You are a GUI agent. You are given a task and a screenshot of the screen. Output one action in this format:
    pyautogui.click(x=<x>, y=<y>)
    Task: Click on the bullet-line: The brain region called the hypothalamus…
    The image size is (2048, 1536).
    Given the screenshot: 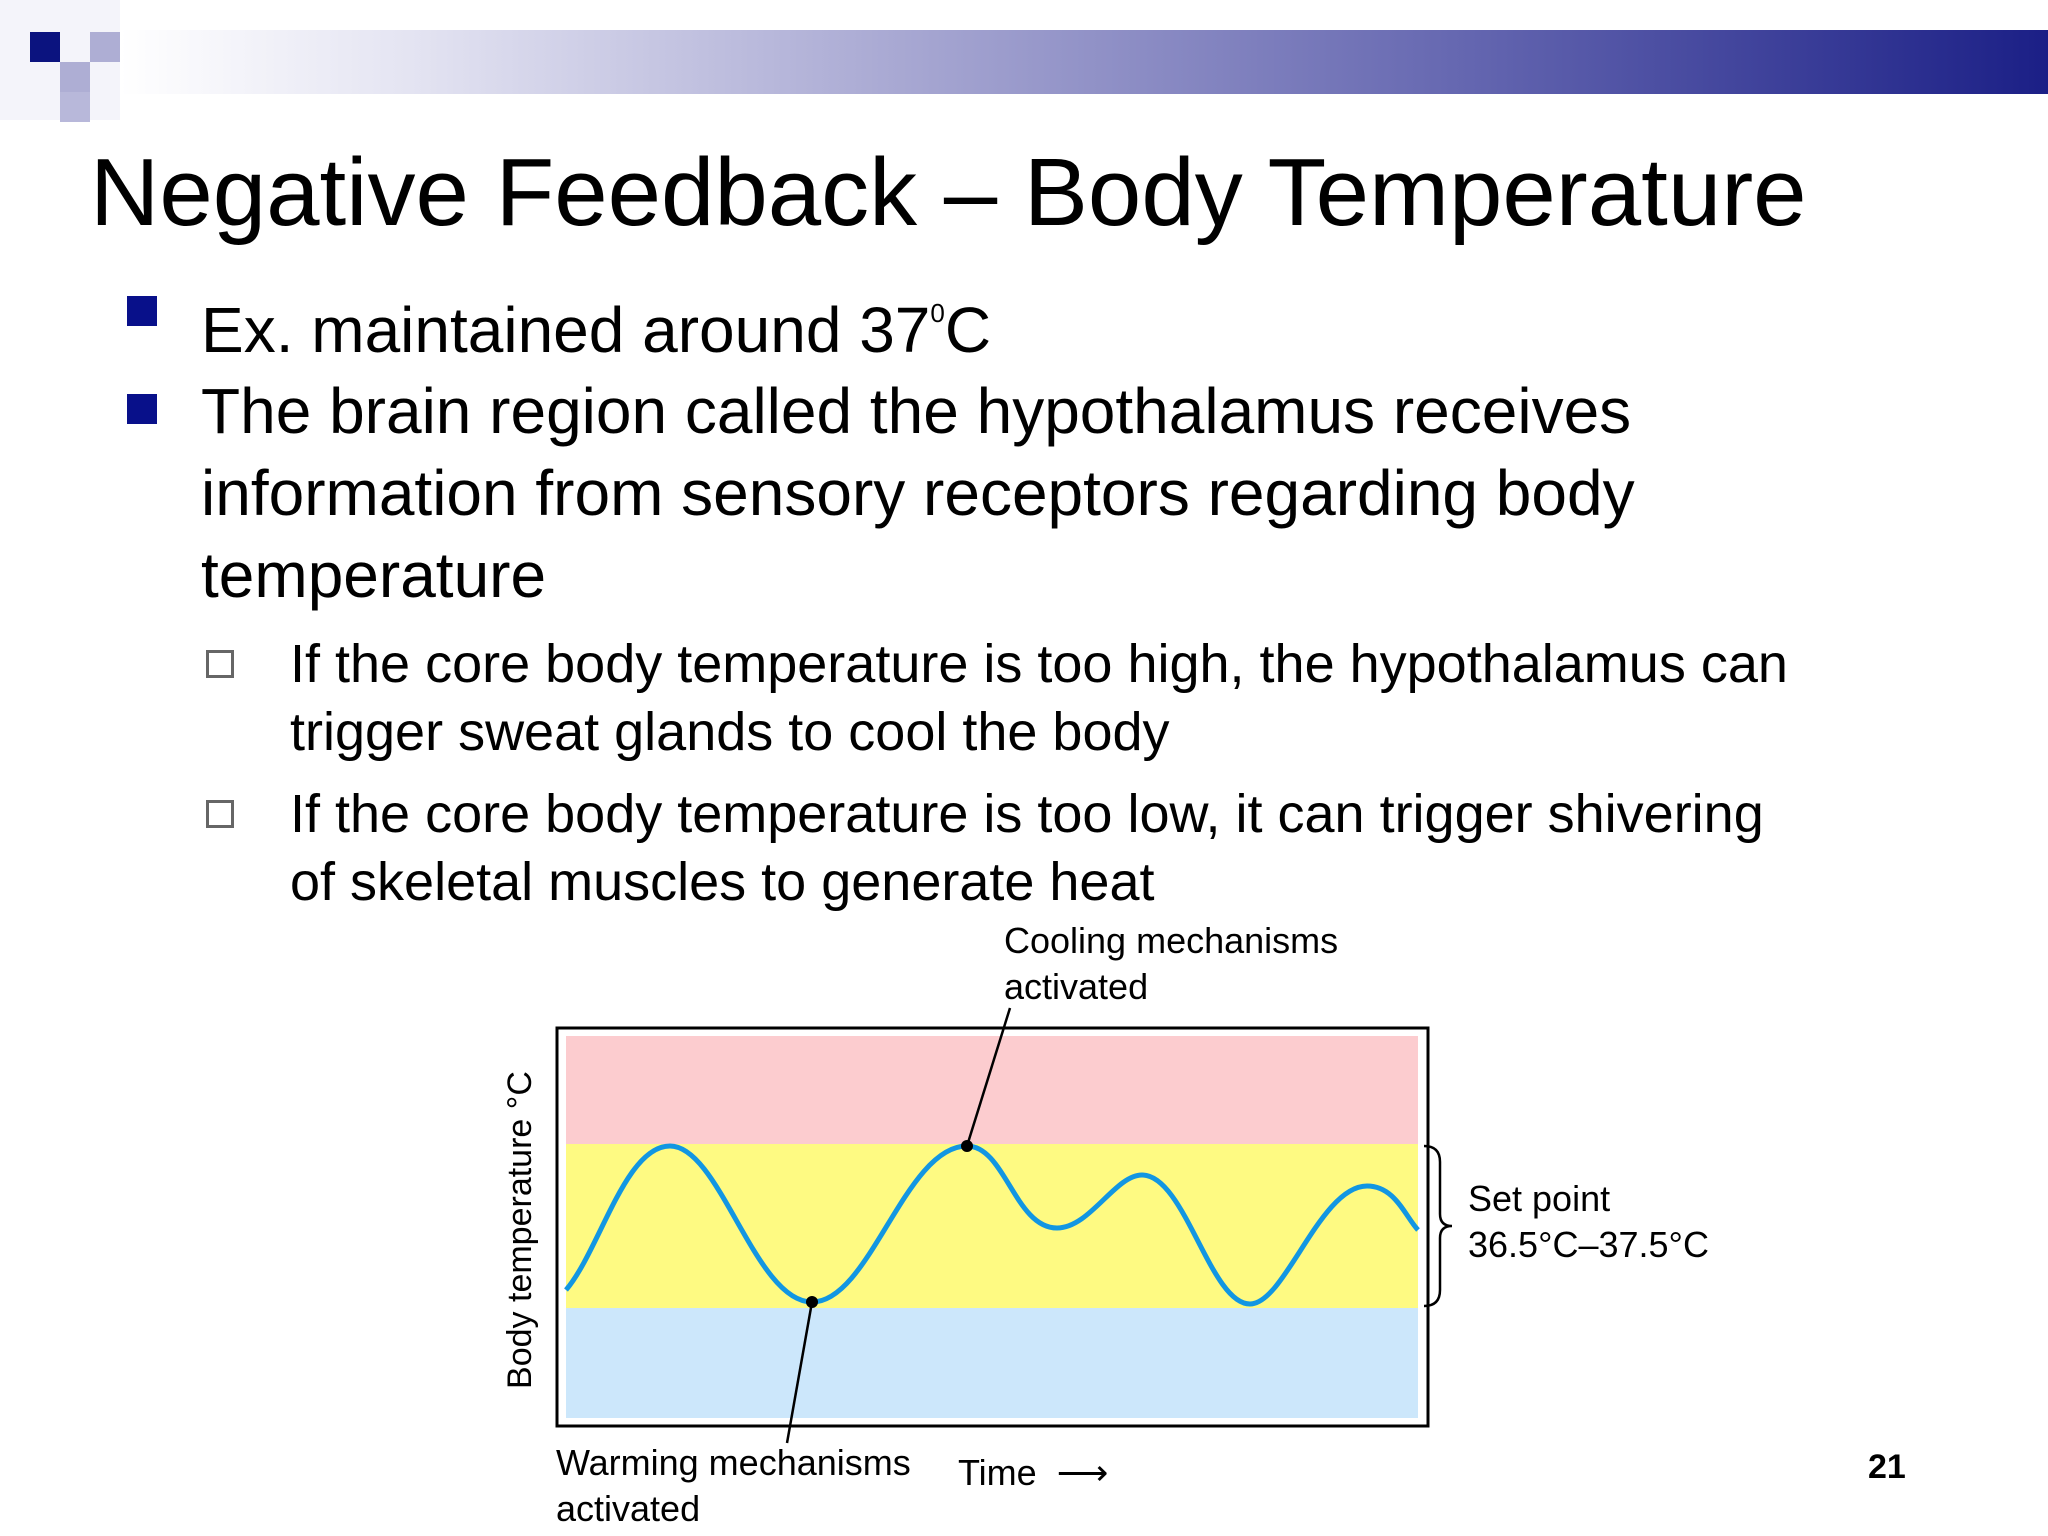 What is the action you would take?
    pyautogui.click(x=916, y=411)
    